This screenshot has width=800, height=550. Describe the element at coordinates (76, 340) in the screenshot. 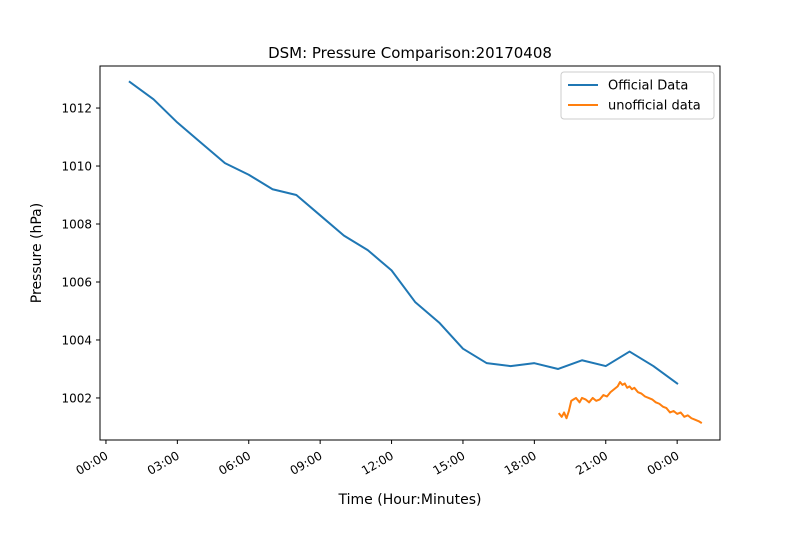

I see `y-tick-label: 1004` at that location.